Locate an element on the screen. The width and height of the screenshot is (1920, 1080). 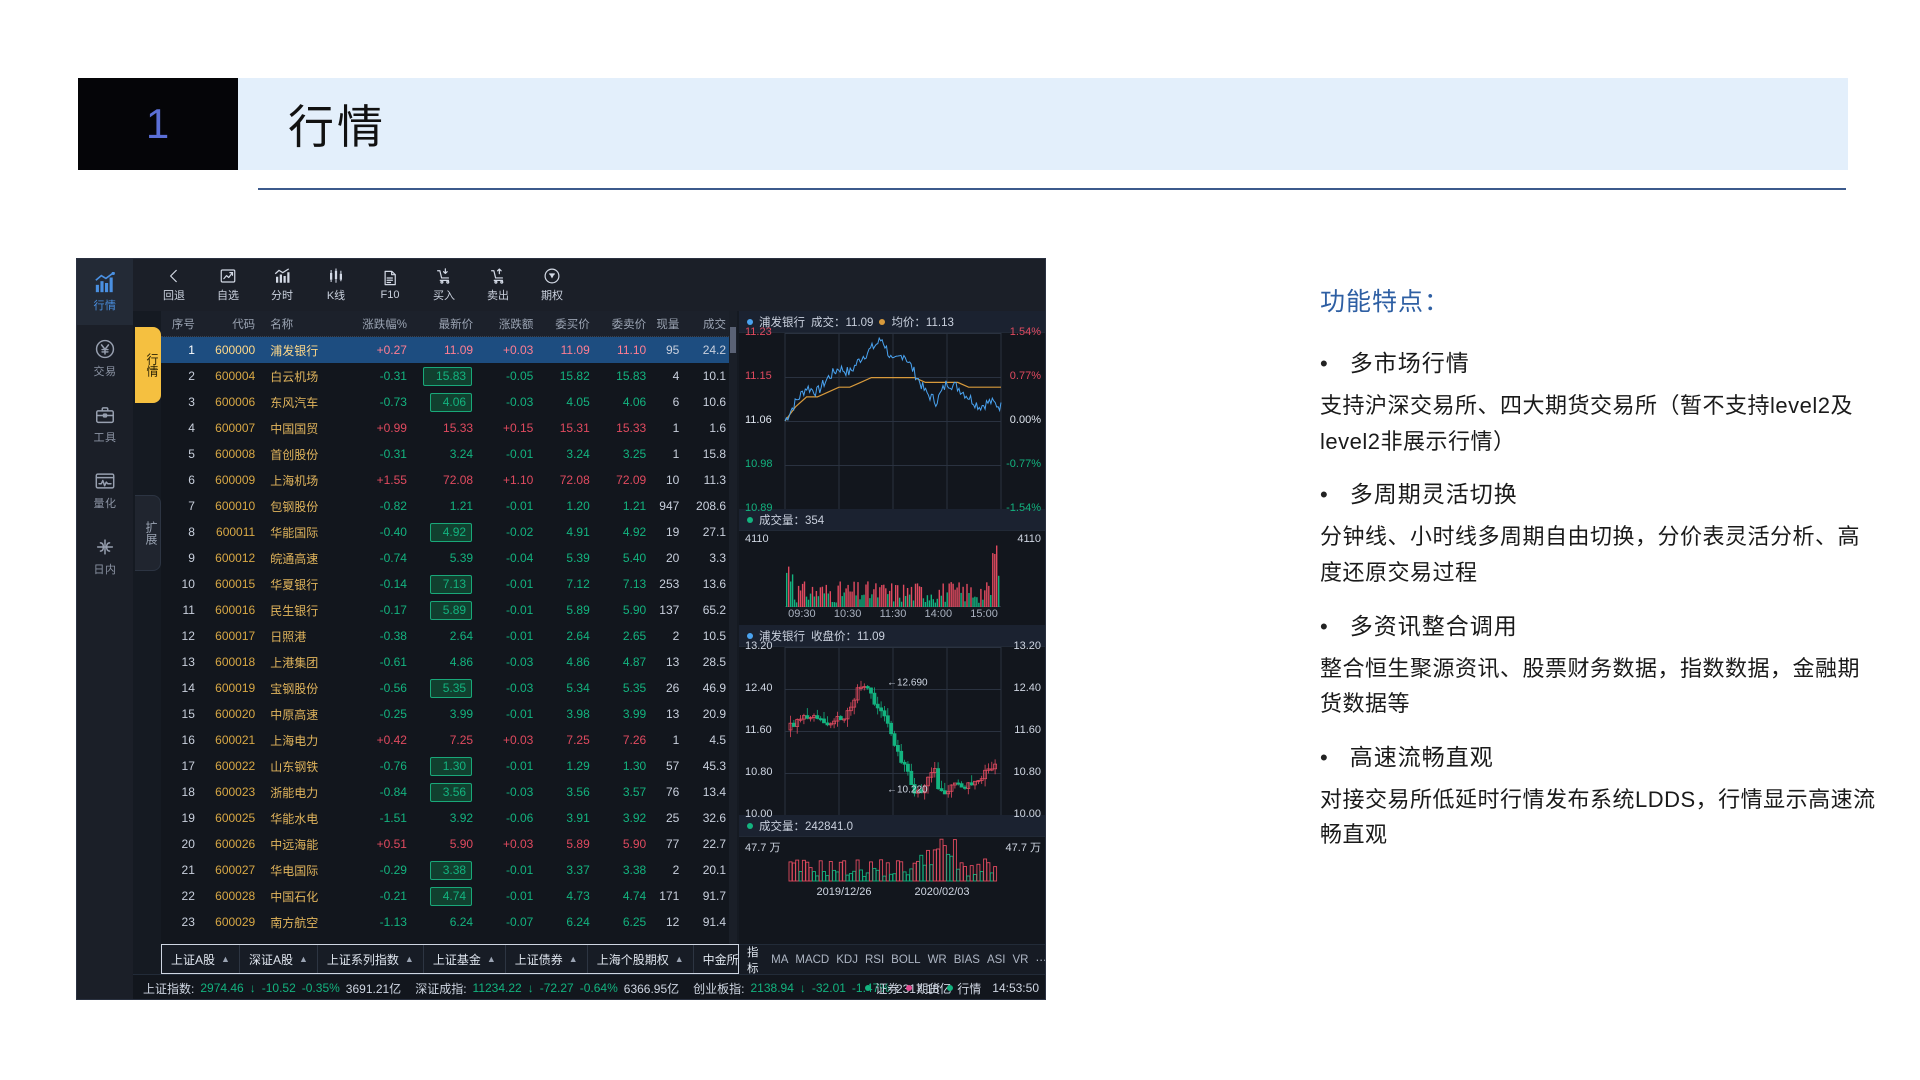
table-row: 17 600022 山东钢铁 -0.76 1.30 -0.01 1.29 1.30 57 45.3 is located at coordinates (447, 766).